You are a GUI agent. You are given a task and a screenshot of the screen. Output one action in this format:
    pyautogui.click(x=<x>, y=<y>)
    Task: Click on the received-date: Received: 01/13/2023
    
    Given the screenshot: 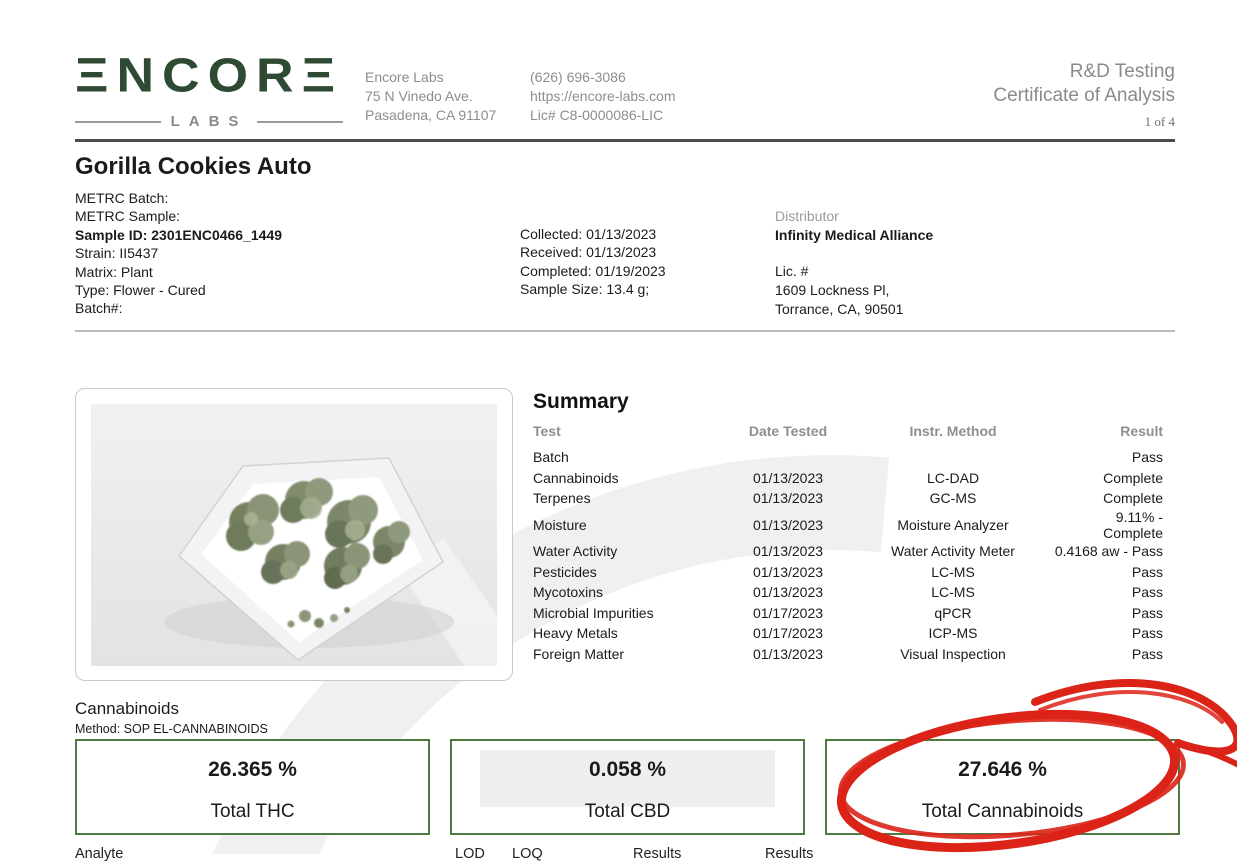 What is the action you would take?
    pyautogui.click(x=588, y=252)
    